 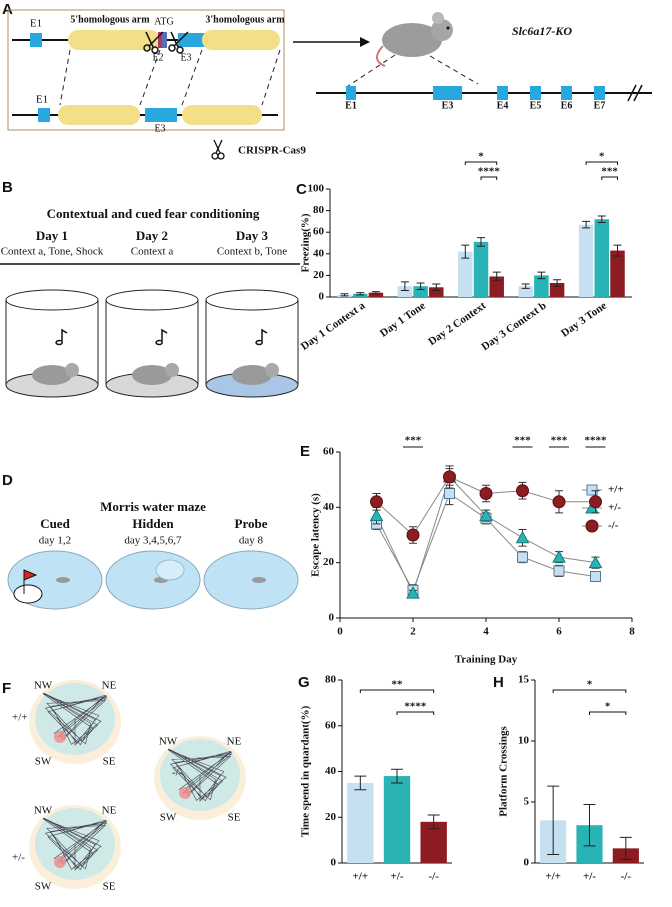 I want to click on direction: SW, so click(x=43, y=762).